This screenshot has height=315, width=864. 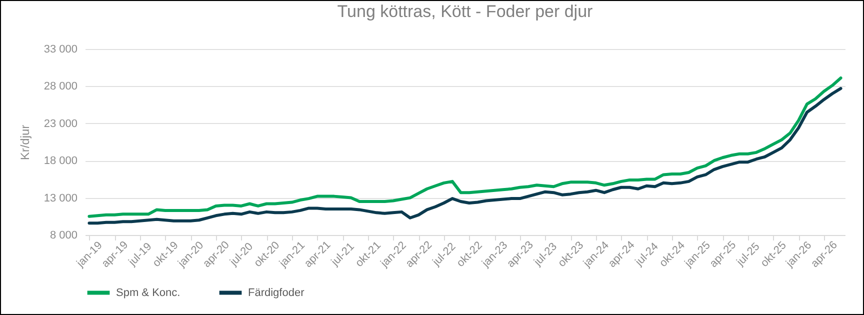 What do you see at coordinates (276, 292) in the screenshot?
I see `legend-label: Färdigfoder` at bounding box center [276, 292].